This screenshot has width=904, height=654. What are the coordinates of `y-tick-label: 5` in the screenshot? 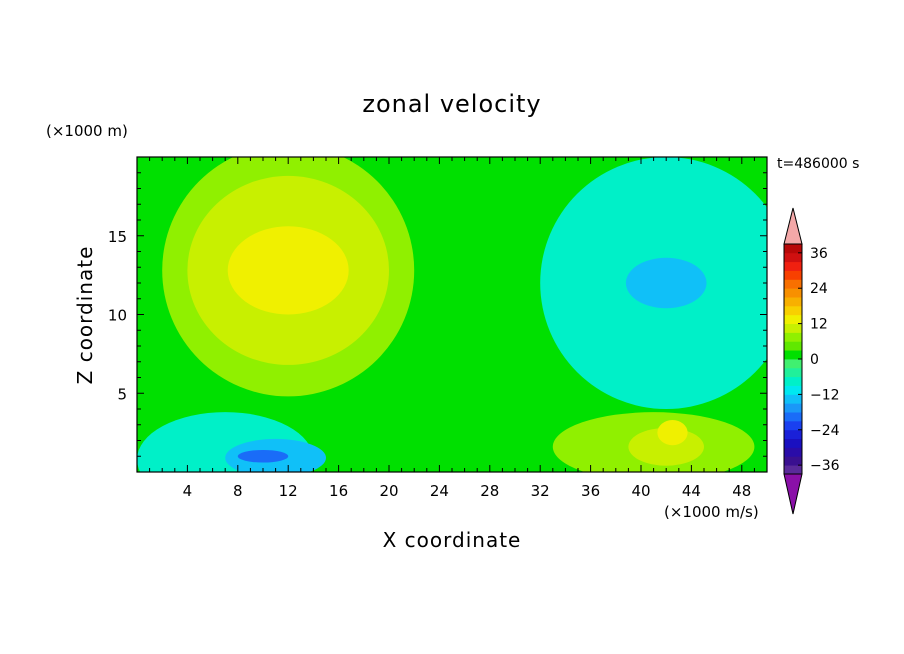 It's located at (122, 394).